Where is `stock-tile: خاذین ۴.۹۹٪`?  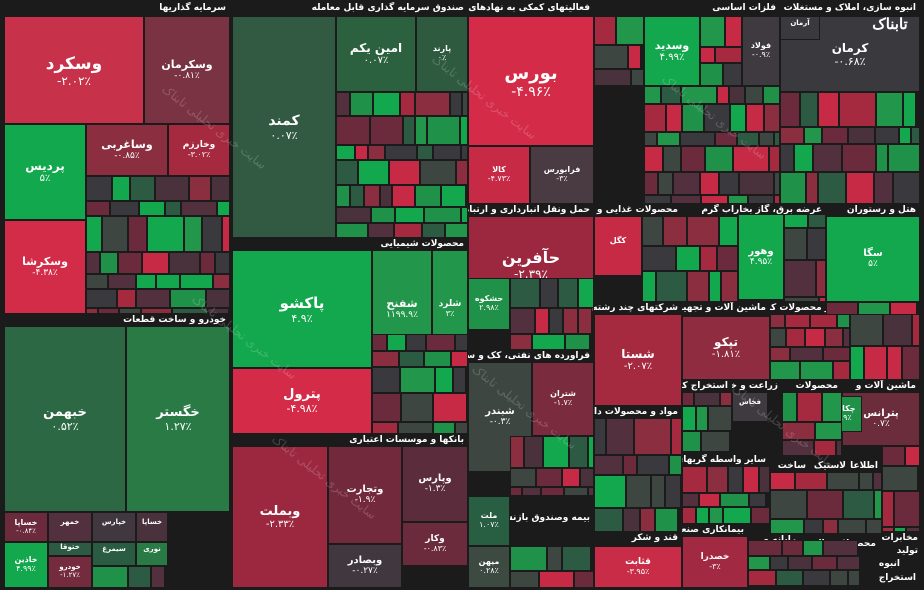
stock-tile: خاذین ۴.۹۹٪ is located at coordinates (26, 565).